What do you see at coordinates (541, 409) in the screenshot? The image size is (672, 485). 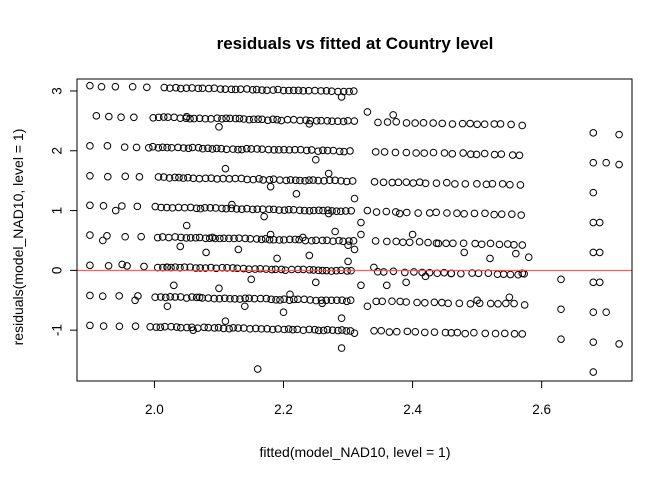 I see `x-tick-label: 2.6` at bounding box center [541, 409].